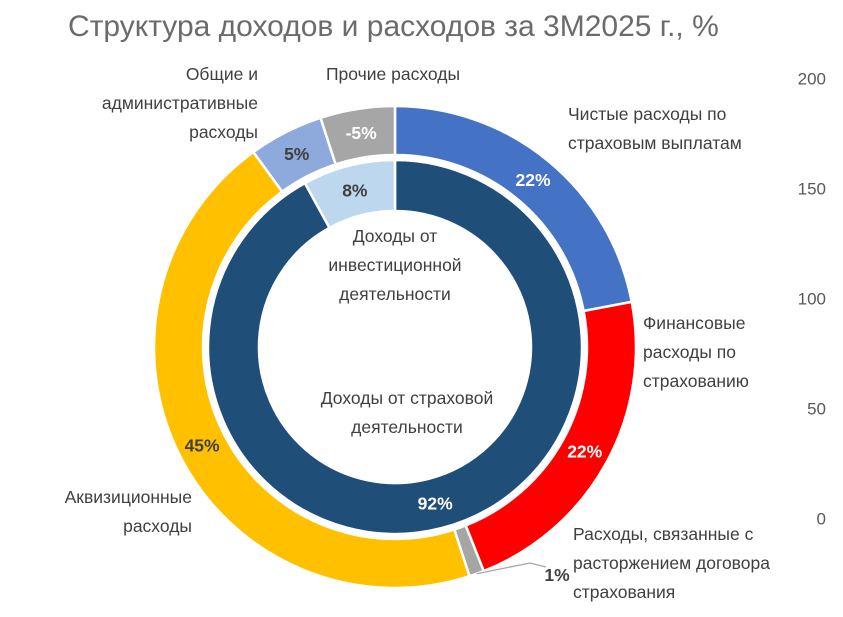 This screenshot has height=617, width=843. I want to click on value-label-akvizicionnye-rashody: 45%, so click(202, 445).